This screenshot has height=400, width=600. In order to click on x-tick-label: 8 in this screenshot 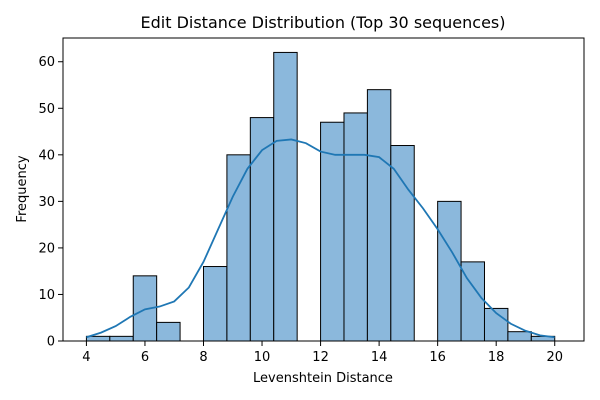, I will do `click(203, 357)`.